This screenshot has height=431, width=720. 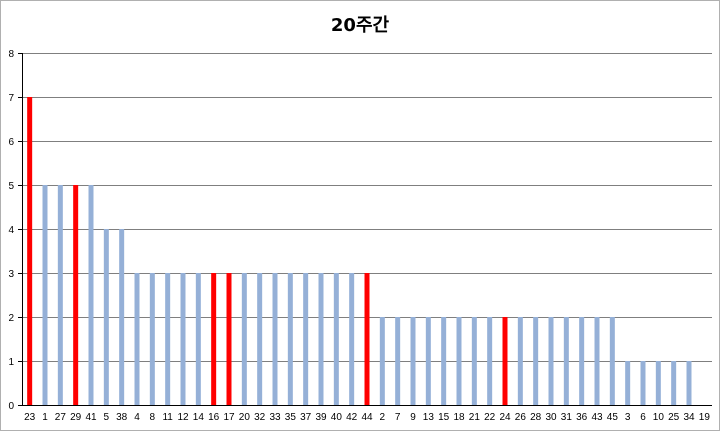 I want to click on x-tick-label: 28, so click(x=536, y=417).